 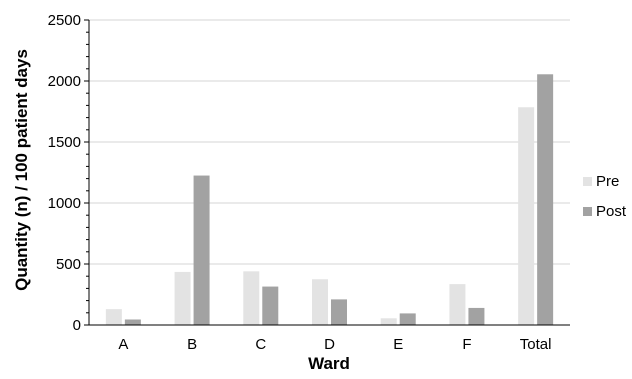 I want to click on bar-pre-b, so click(x=182, y=298).